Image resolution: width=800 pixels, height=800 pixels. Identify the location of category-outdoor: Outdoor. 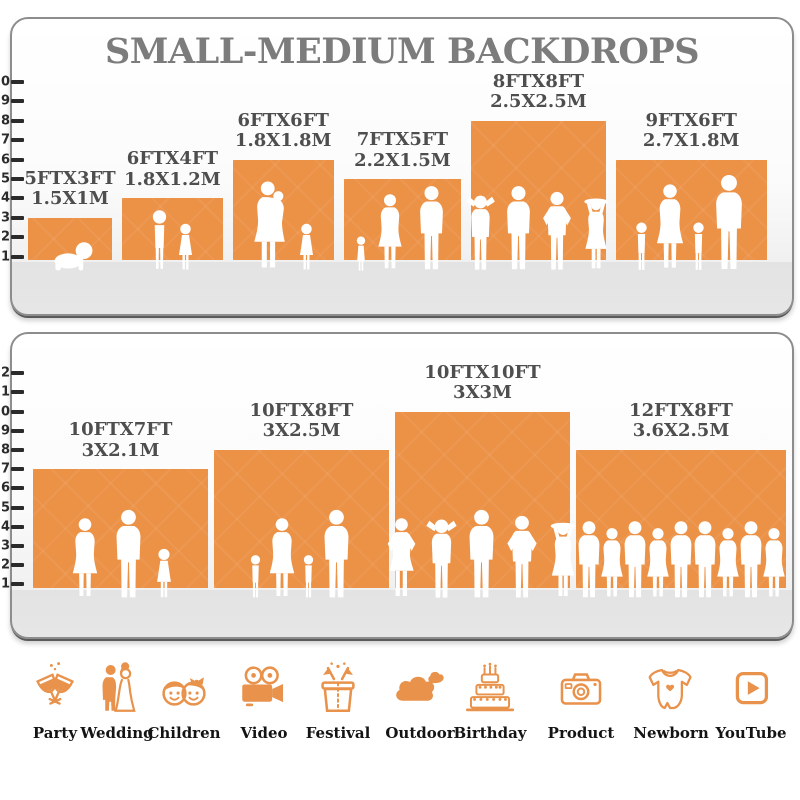
(420, 701).